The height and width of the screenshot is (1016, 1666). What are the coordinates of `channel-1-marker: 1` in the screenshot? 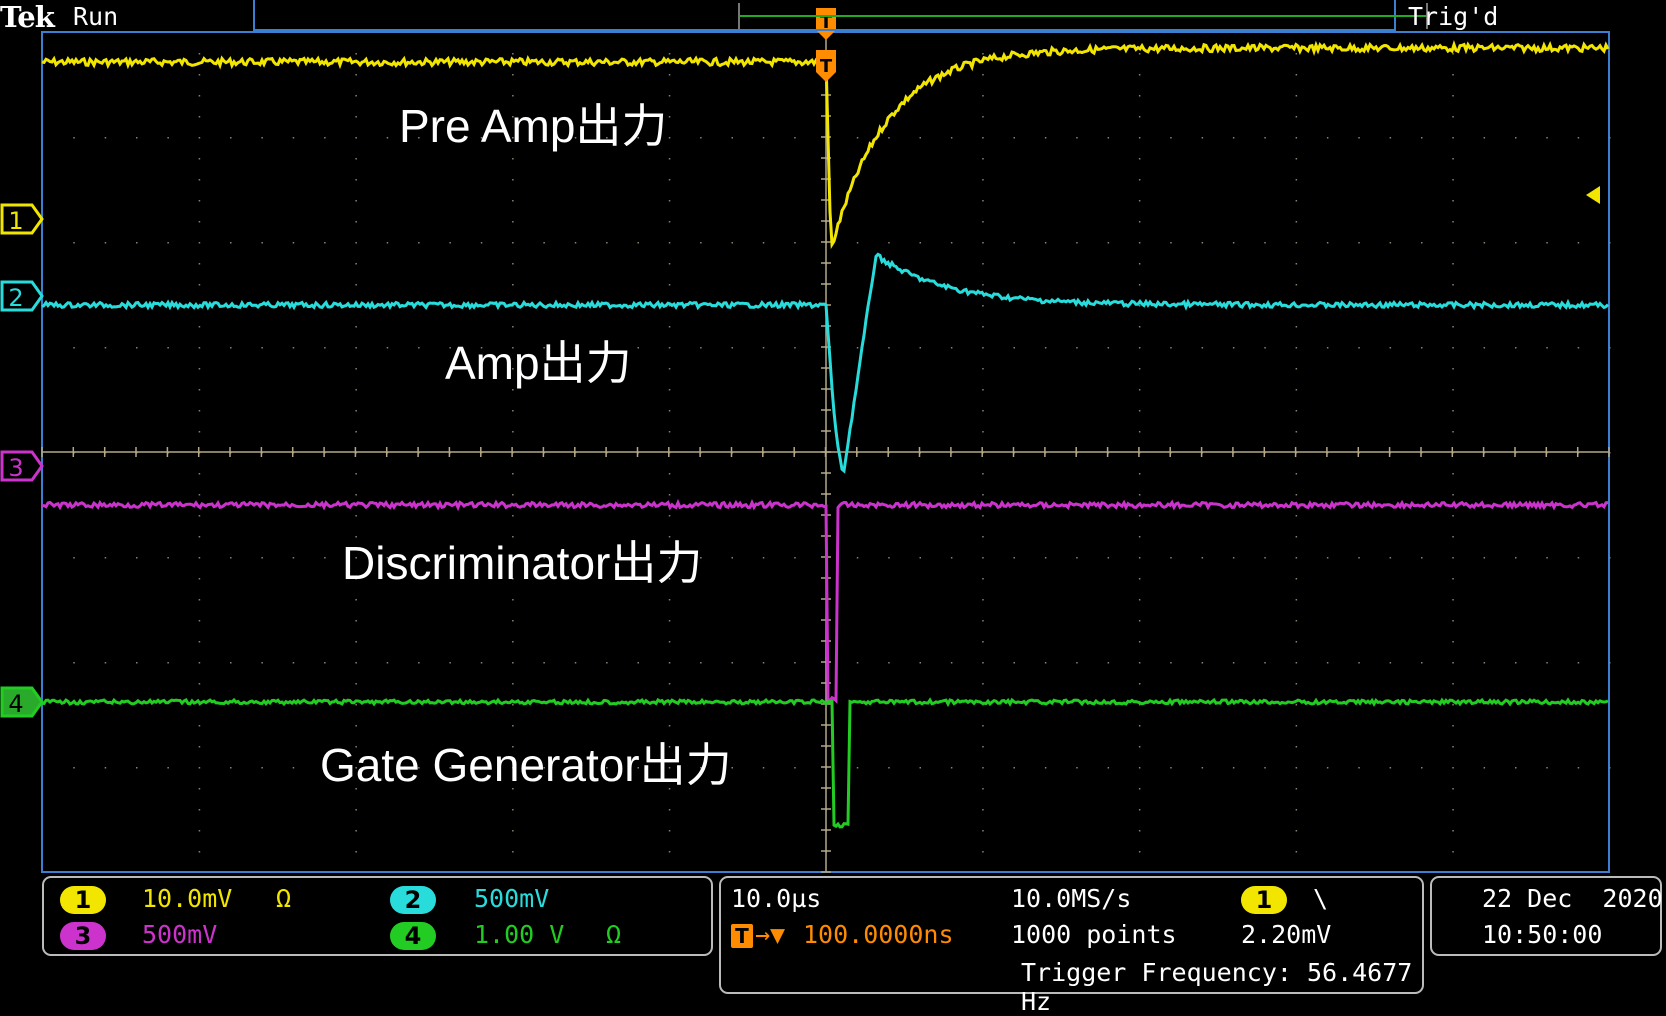 It's located at (22, 219).